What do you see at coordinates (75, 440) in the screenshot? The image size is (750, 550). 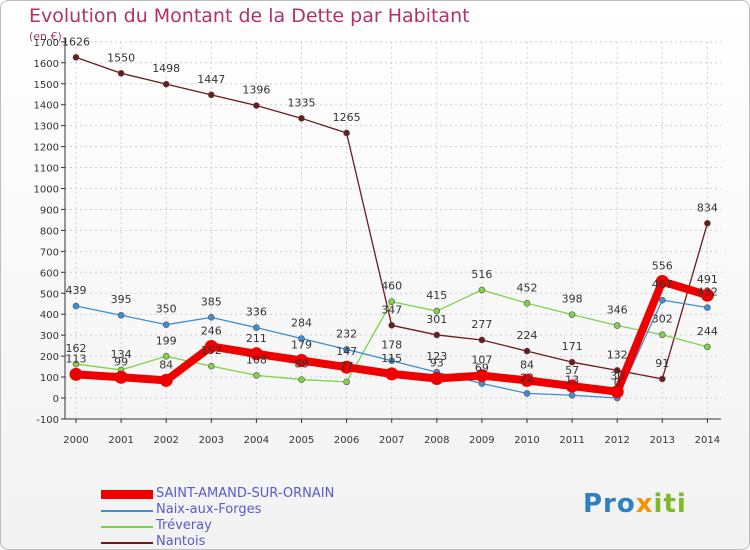 I see `x-tick-label: 2000` at bounding box center [75, 440].